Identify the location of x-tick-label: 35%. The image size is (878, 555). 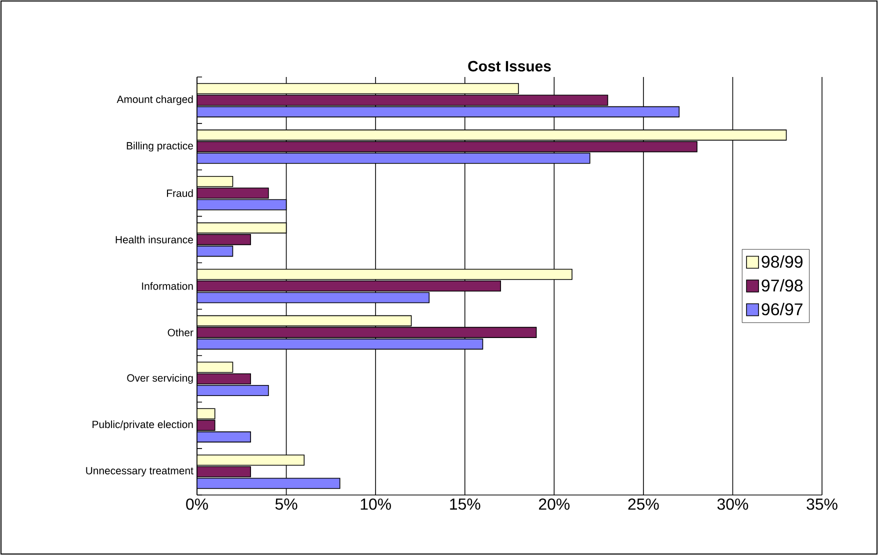
(822, 504).